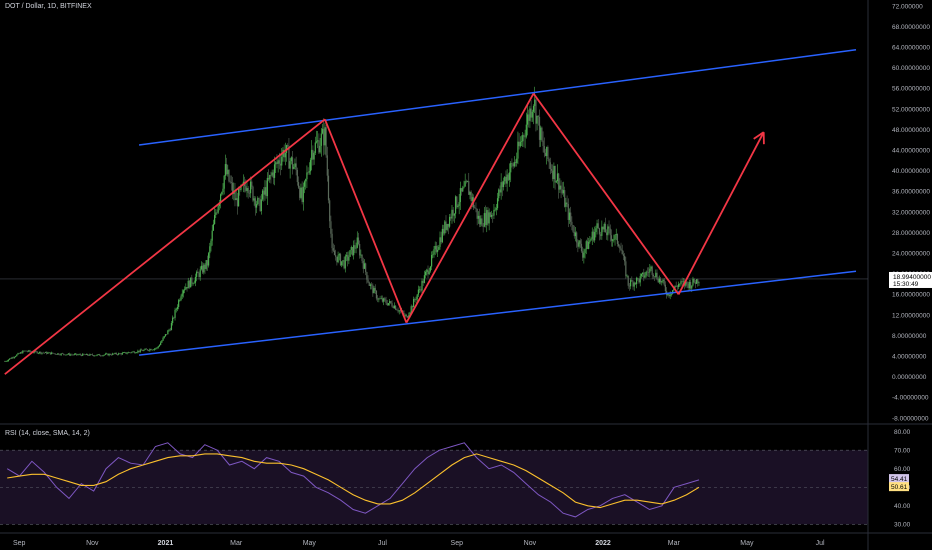 This screenshot has width=932, height=550. Describe the element at coordinates (902, 432) in the screenshot. I see `rsi-tick-label: 80.00` at that location.